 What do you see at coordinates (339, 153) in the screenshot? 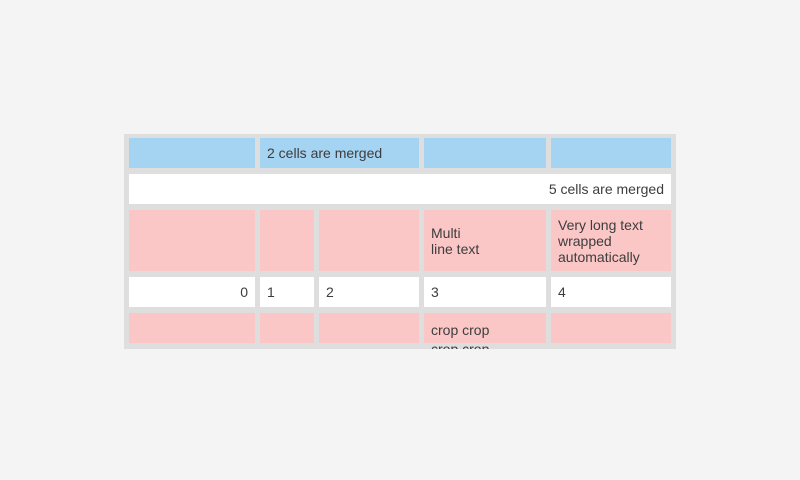
I see `cell-merged-2cols: 2 cells are merged` at bounding box center [339, 153].